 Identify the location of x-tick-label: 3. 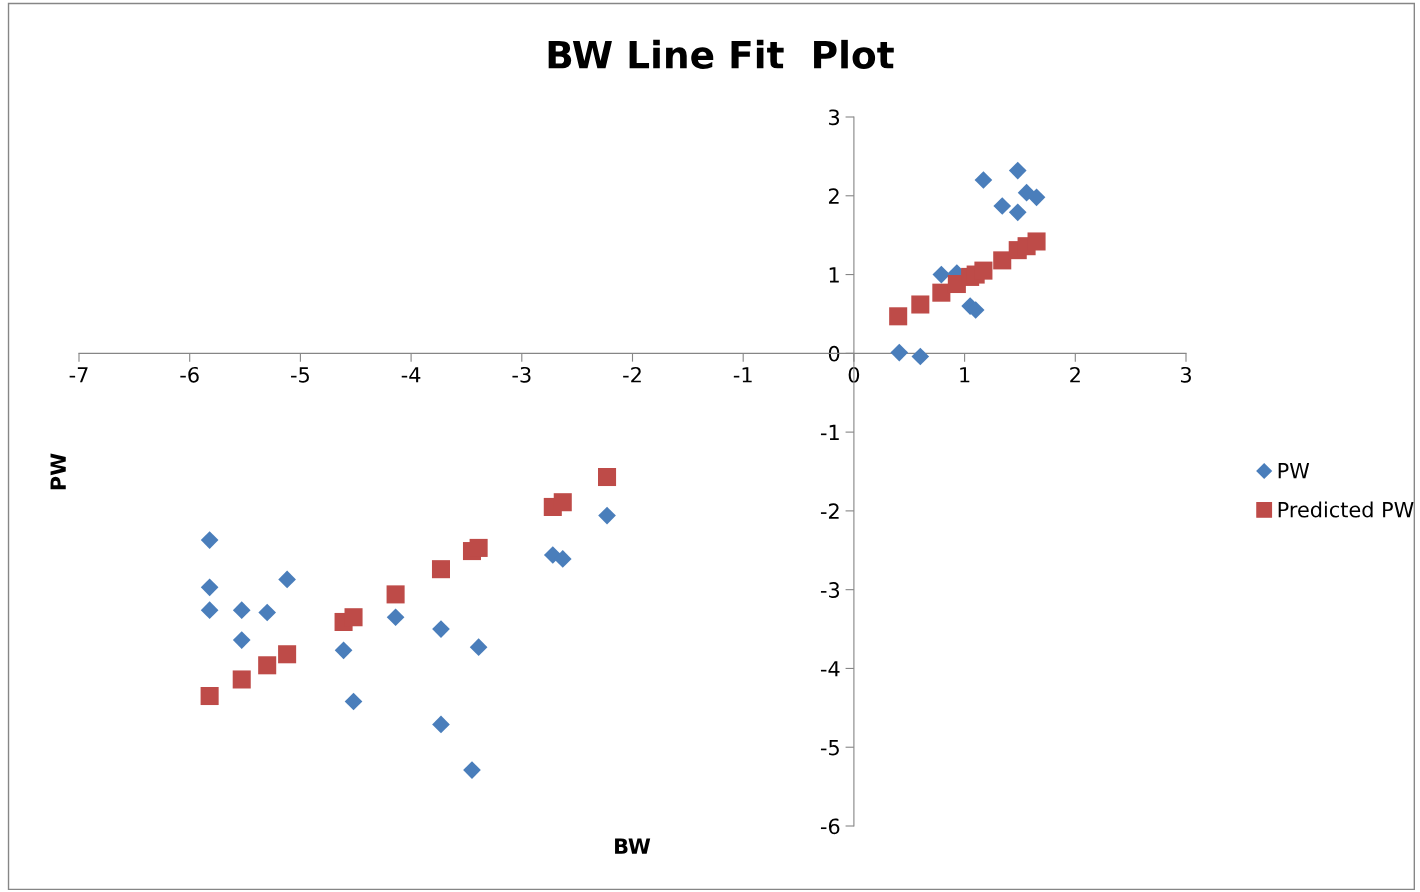
(1185, 374).